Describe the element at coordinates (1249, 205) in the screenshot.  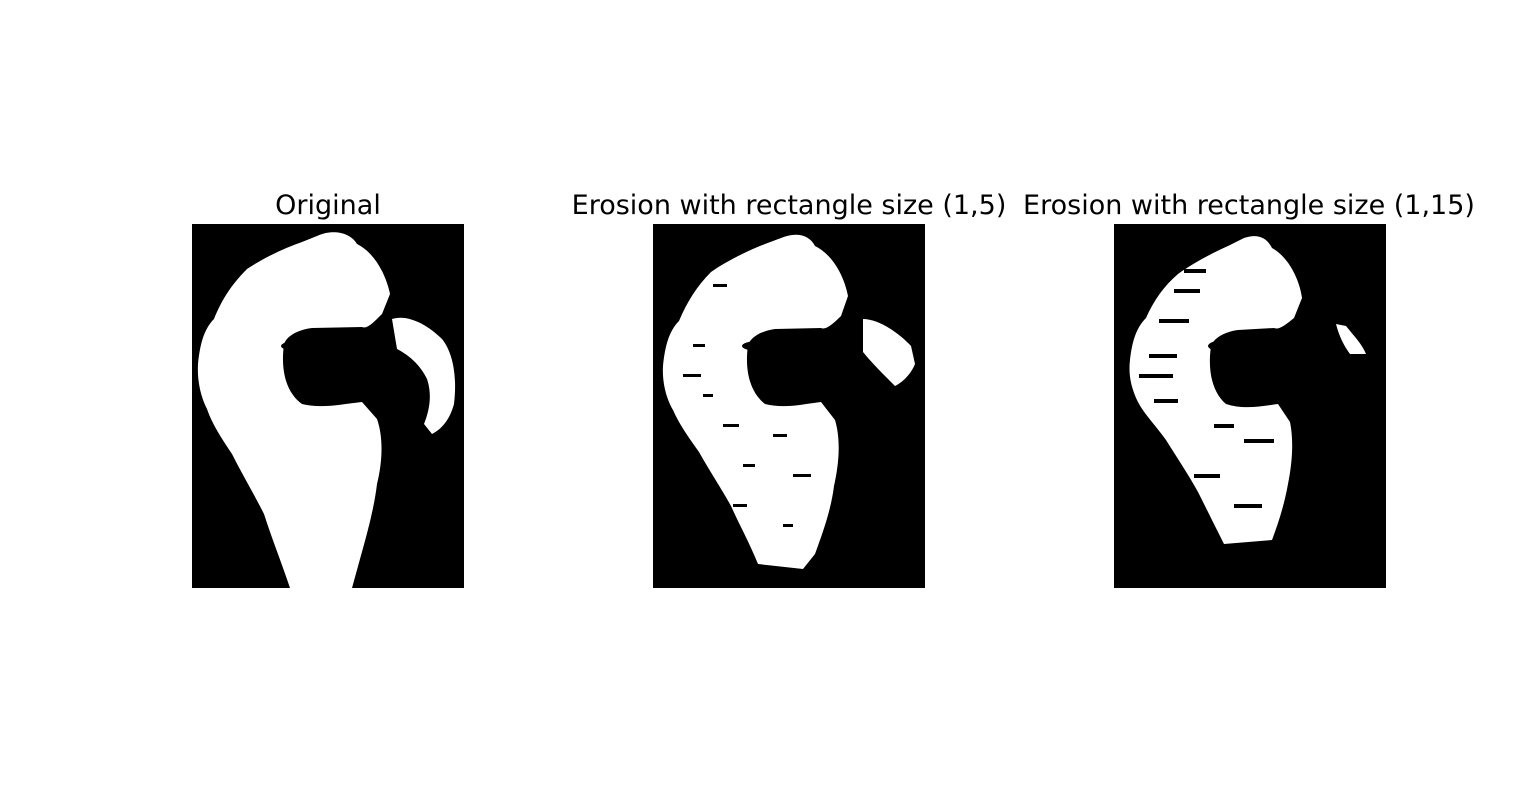
I see `panel-title: Erosion with rectangle size (1,15)` at that location.